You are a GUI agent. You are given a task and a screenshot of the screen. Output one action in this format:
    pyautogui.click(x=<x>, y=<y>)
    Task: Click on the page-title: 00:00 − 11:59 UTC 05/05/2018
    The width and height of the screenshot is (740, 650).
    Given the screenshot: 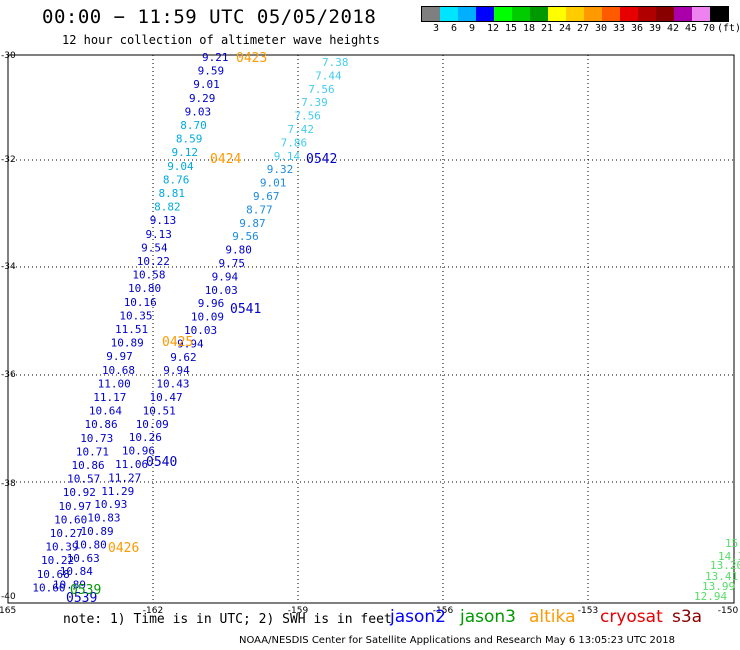 What is the action you would take?
    pyautogui.click(x=209, y=17)
    